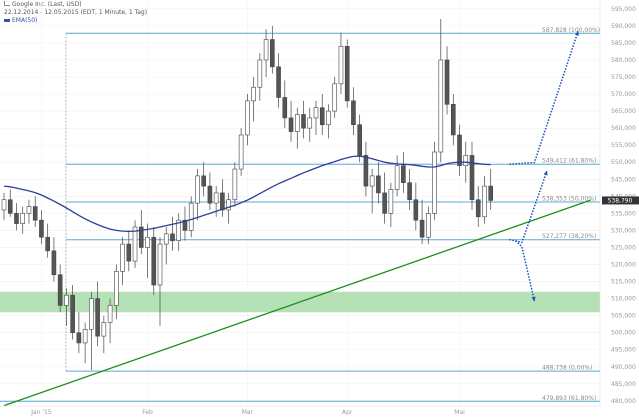 This screenshot has height=418, width=639. I want to click on y-tick-label: 565,000, so click(623, 111).